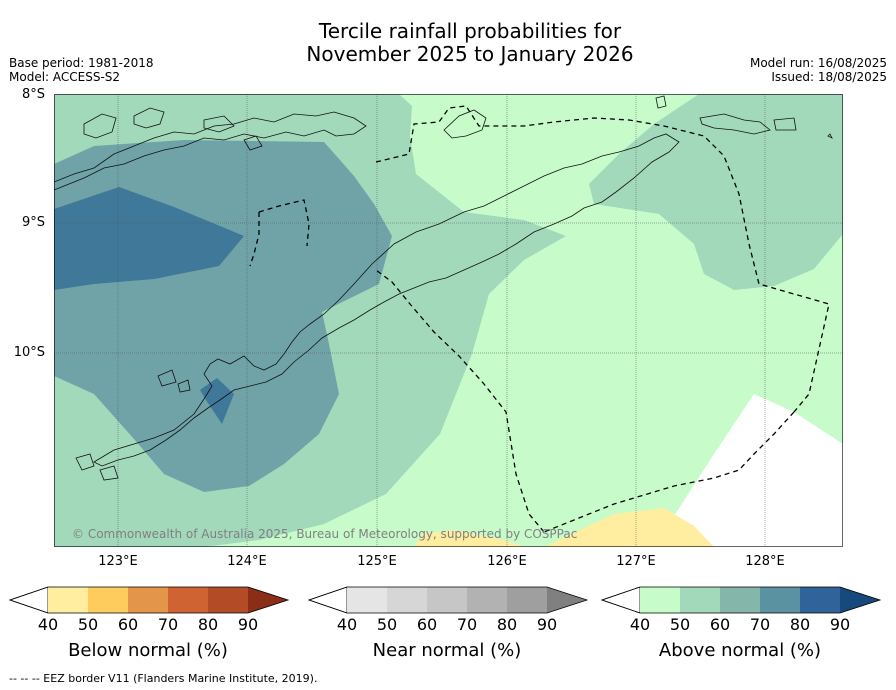  What do you see at coordinates (818, 63) in the screenshot?
I see `model-run: Model run: 16/08/2025` at bounding box center [818, 63].